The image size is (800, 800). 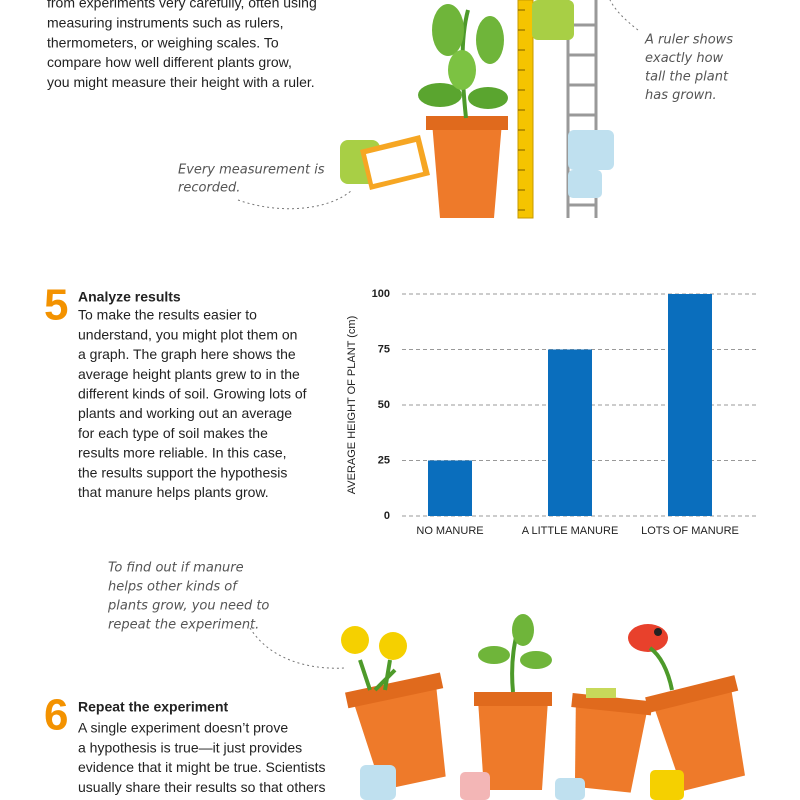 What do you see at coordinates (176, 568) in the screenshot?
I see `annotation-line: To find out if manure` at bounding box center [176, 568].